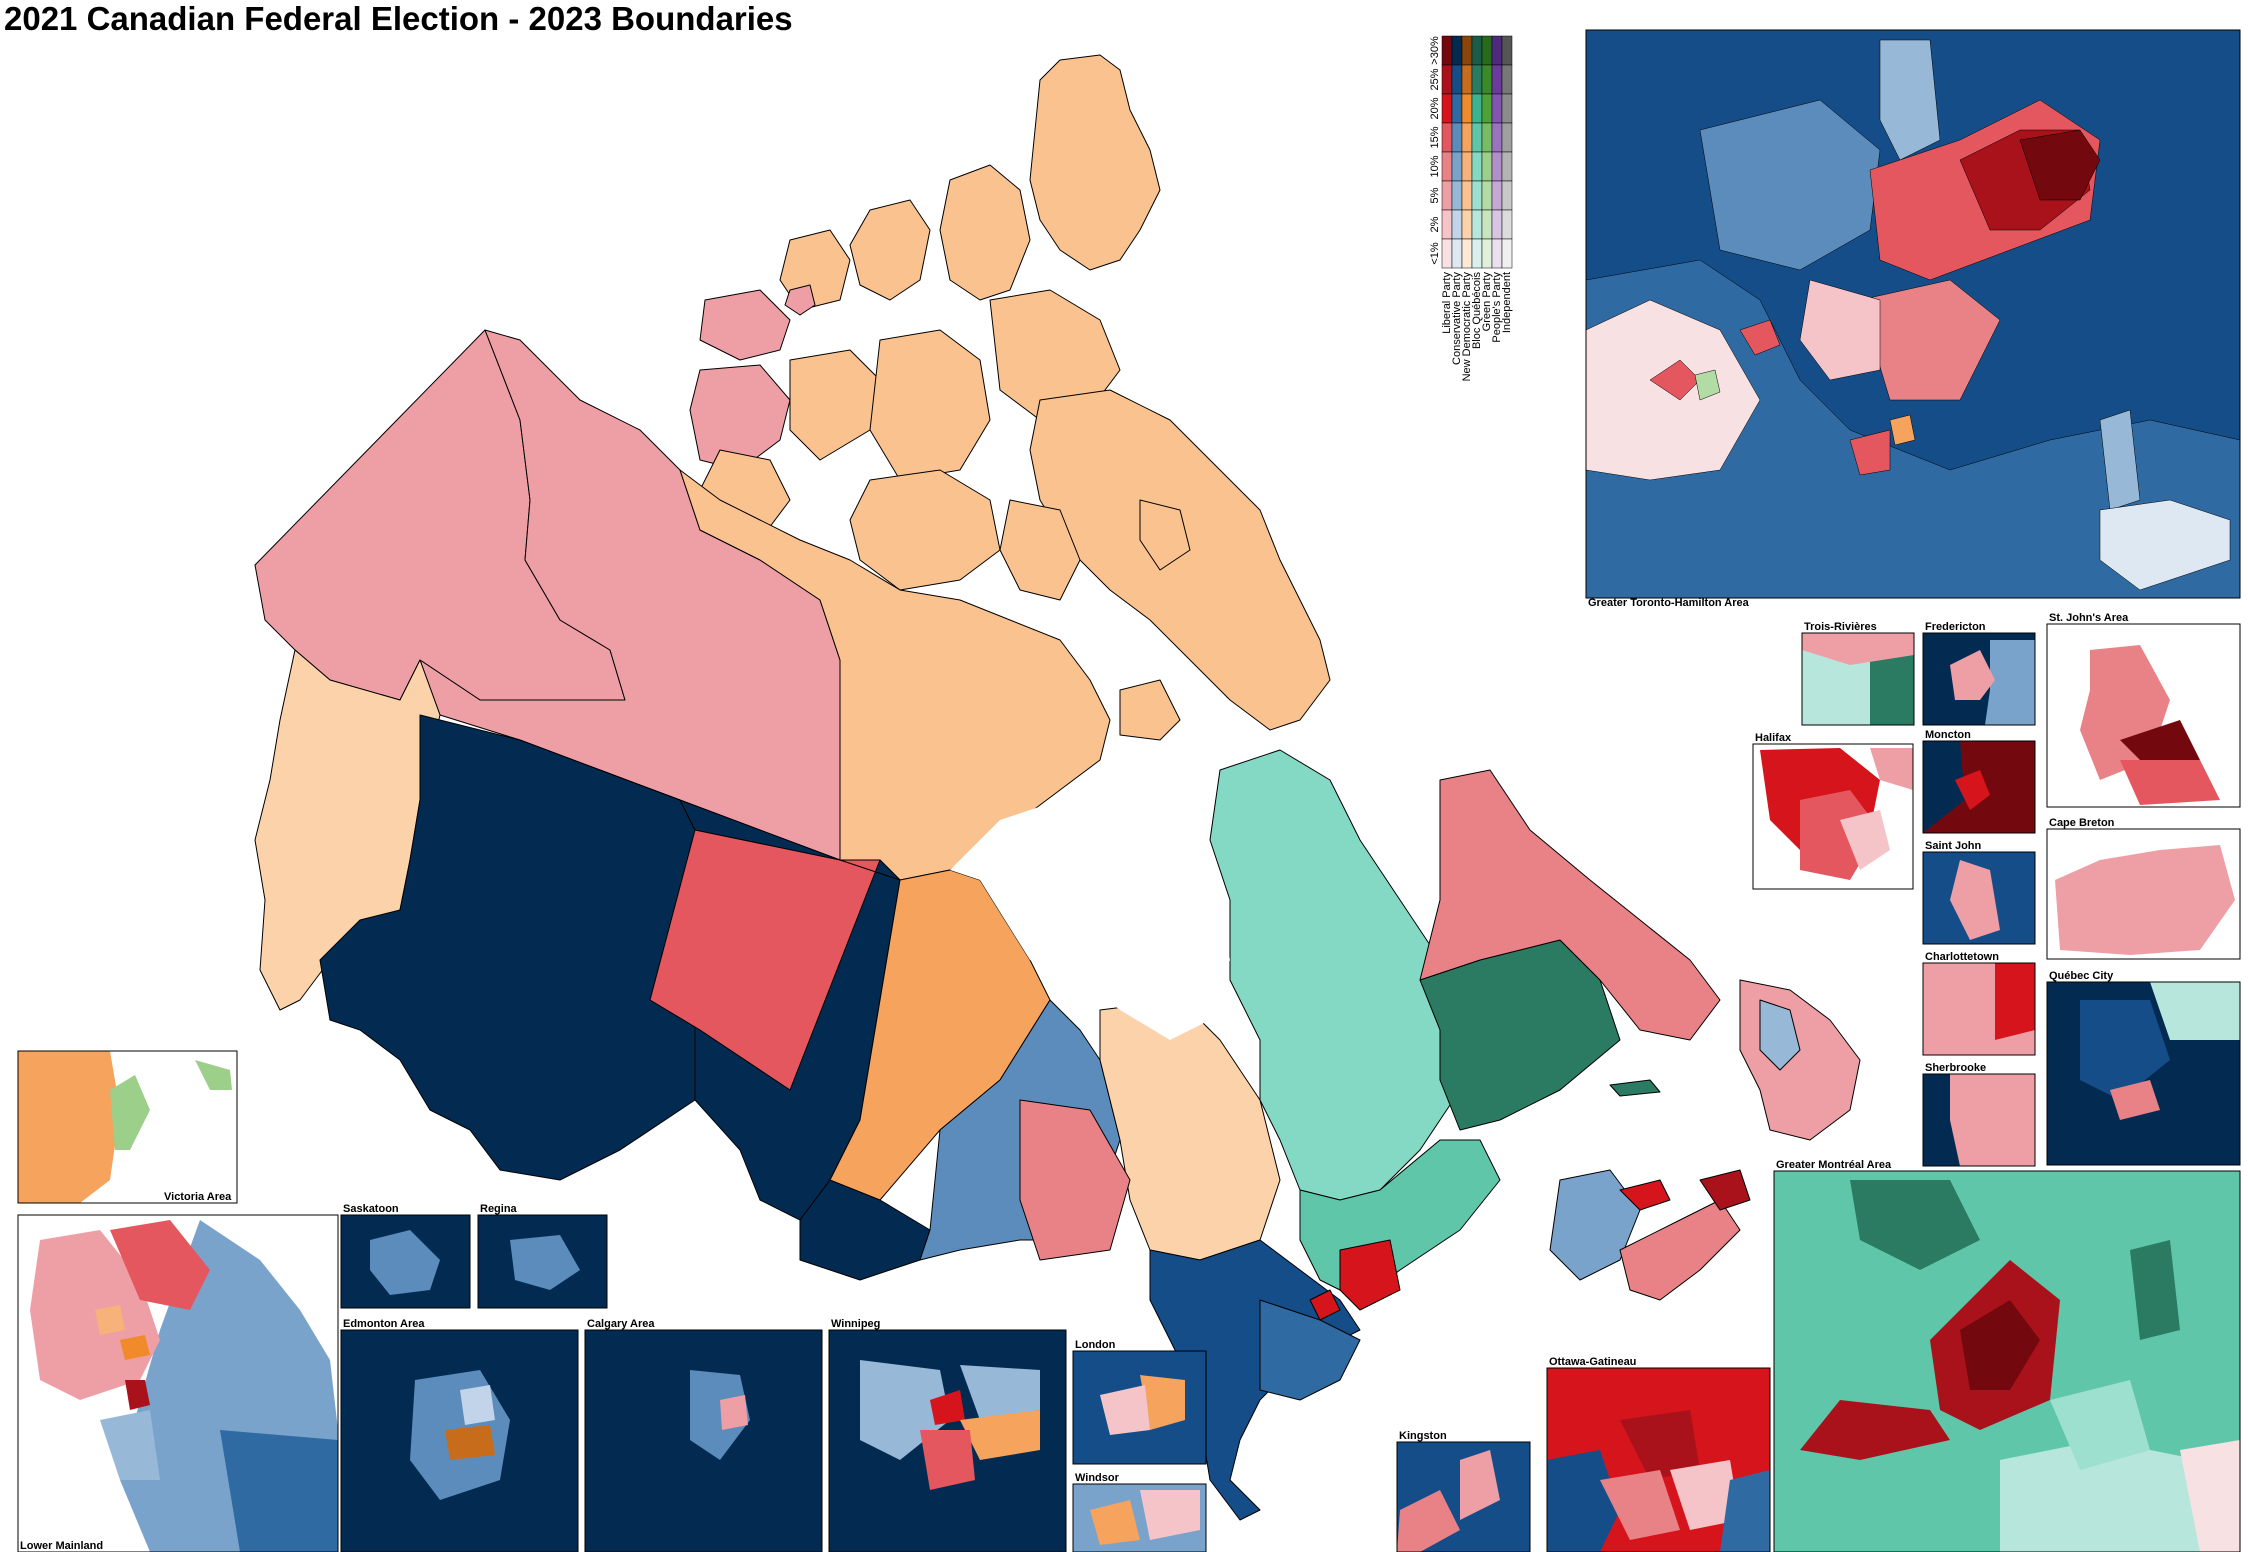  What do you see at coordinates (1435, 108) in the screenshot?
I see `legend-margin-label: 20%` at bounding box center [1435, 108].